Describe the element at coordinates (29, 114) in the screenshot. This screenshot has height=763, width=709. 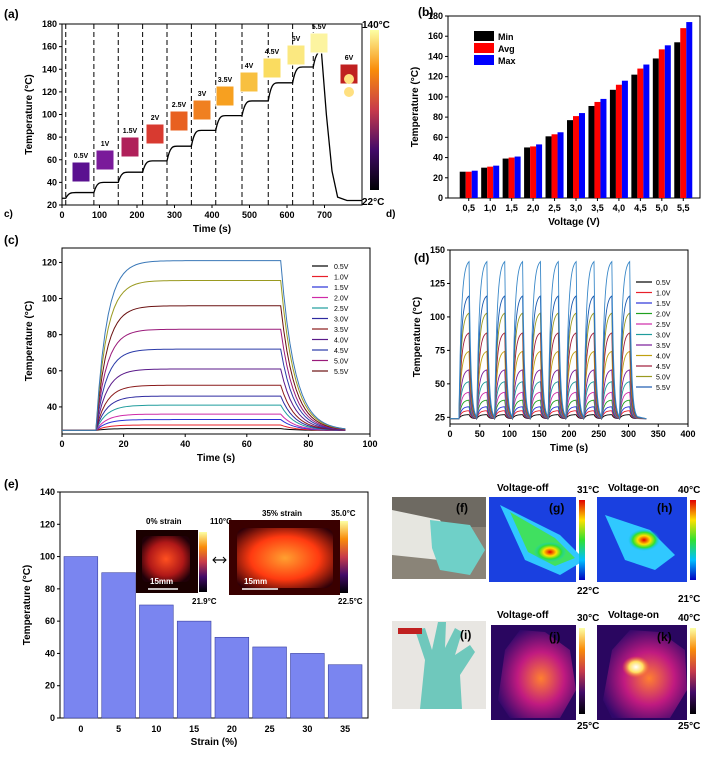
I see `a-y-axis-label: Temperature (°C)` at that location.